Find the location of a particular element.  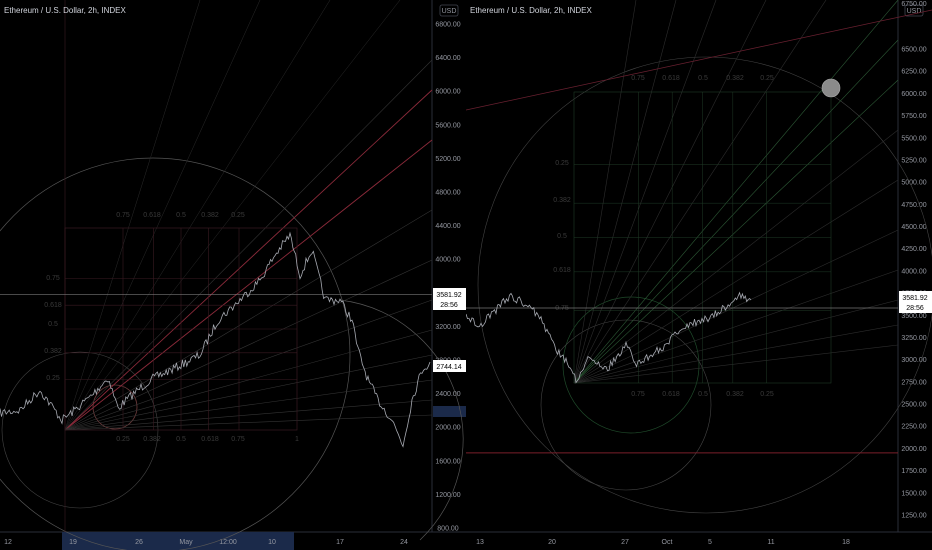

fib-top-label: 0.75 is located at coordinates (123, 215).